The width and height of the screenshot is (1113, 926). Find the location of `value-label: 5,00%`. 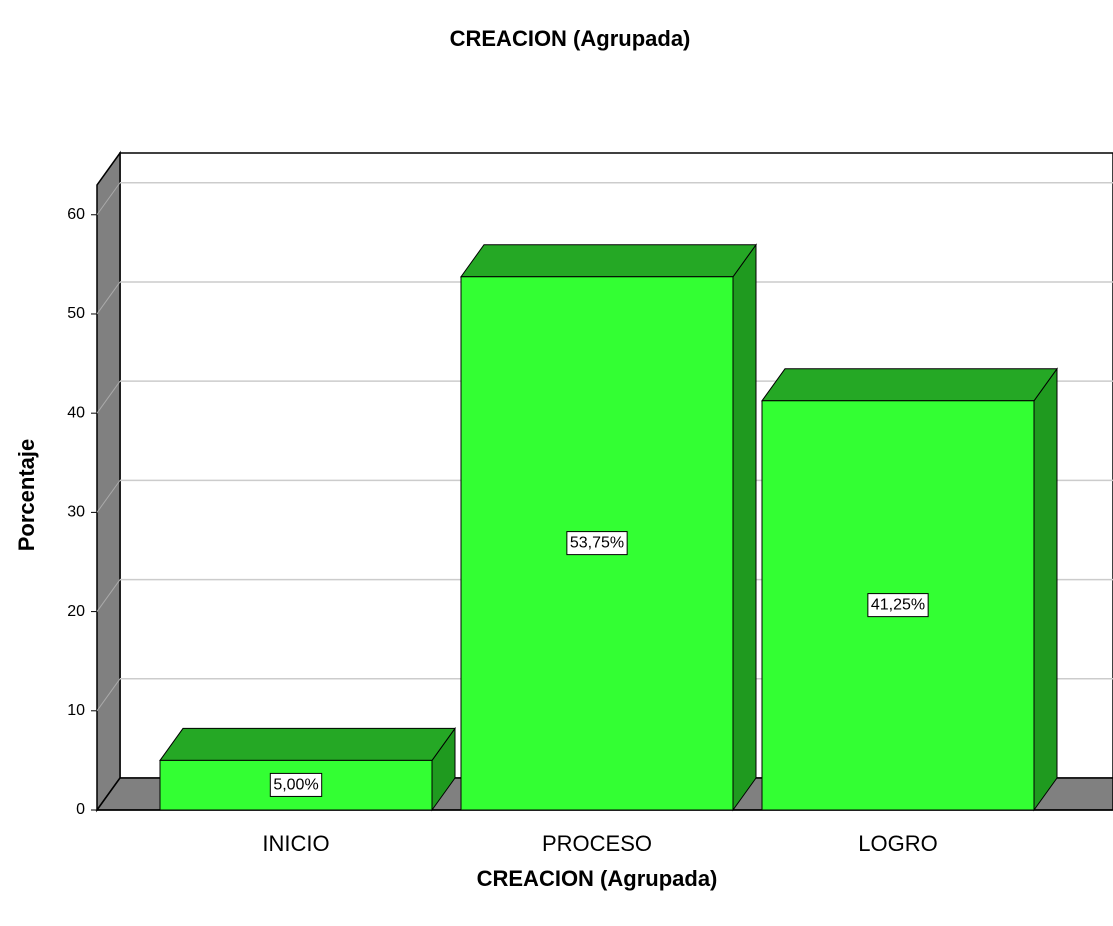

value-label: 5,00% is located at coordinates (295, 784).